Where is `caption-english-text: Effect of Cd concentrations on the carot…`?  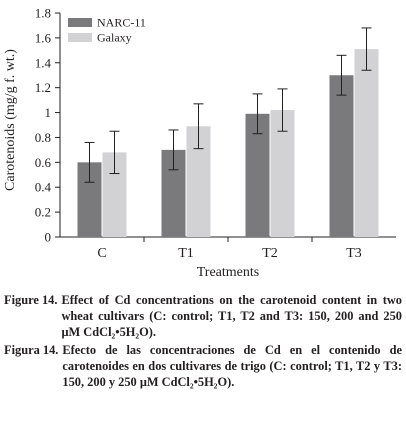
caption-english-text: Effect of Cd concentrations on the carot… is located at coordinates (231, 316).